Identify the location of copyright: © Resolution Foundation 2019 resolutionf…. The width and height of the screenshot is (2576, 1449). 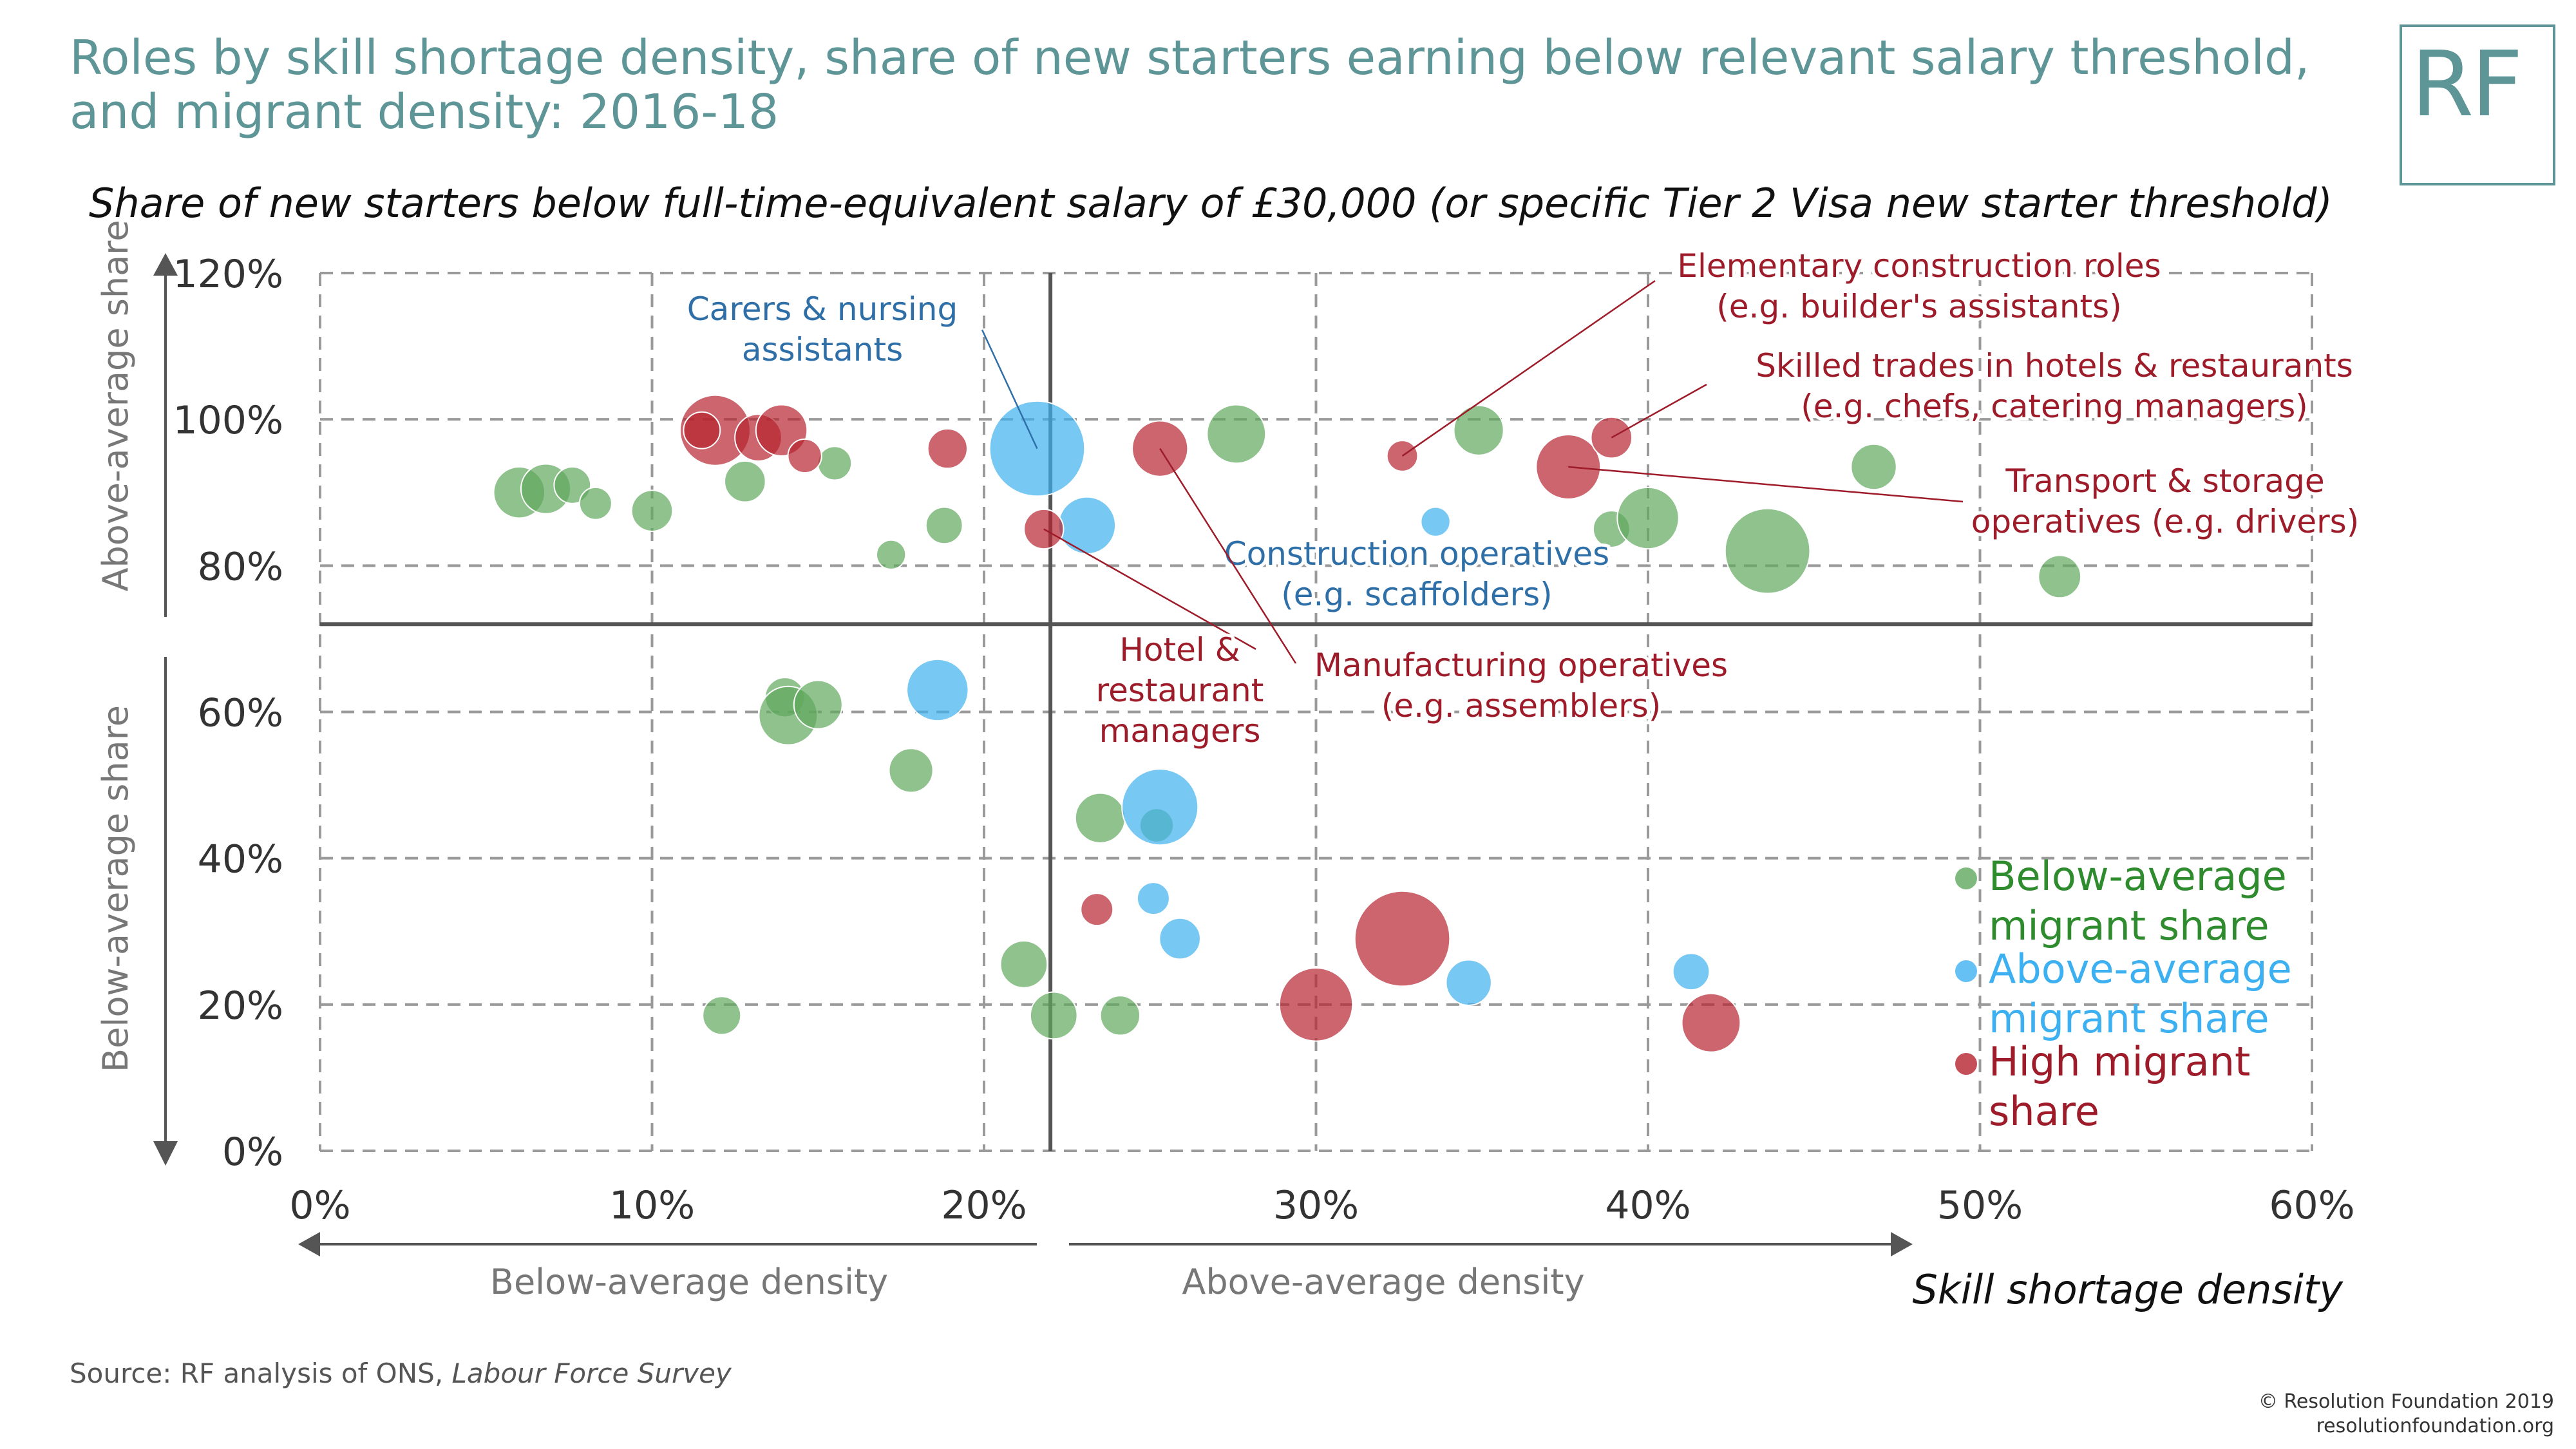
(2406, 1415).